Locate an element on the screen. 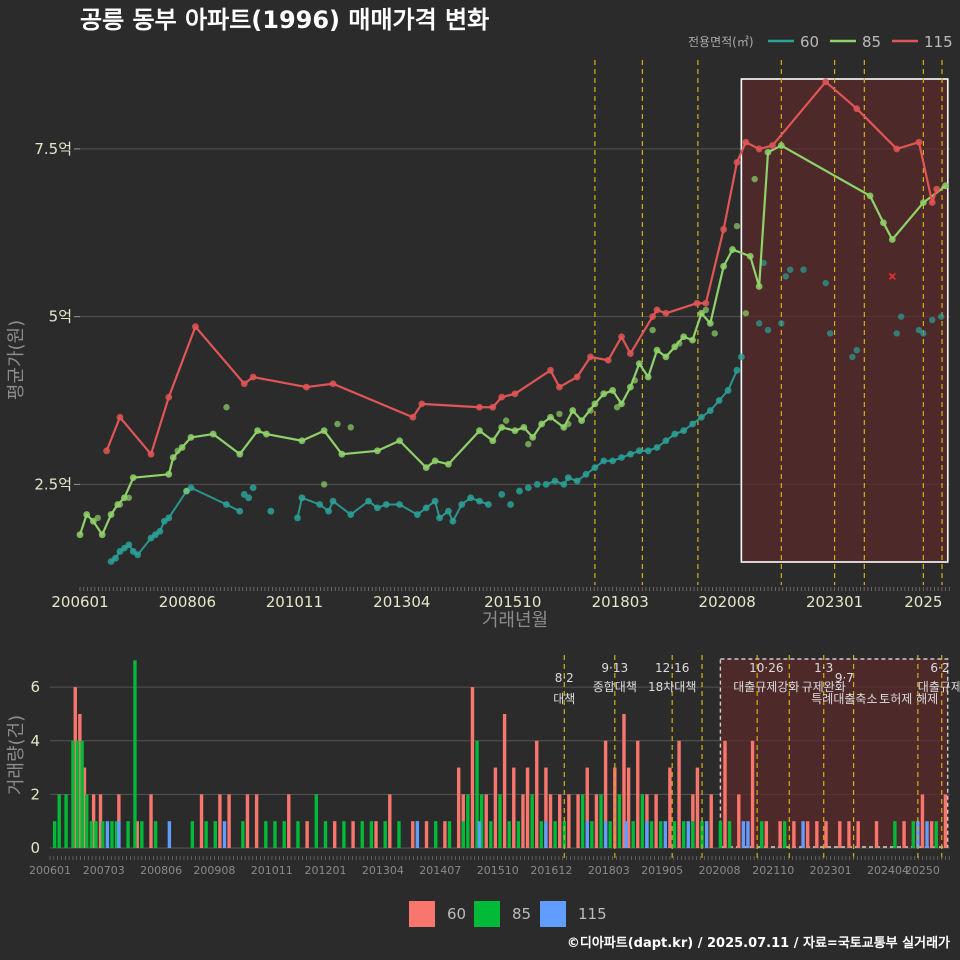 The image size is (960, 960). bar-y-tick-label: 4 is located at coordinates (35, 741).